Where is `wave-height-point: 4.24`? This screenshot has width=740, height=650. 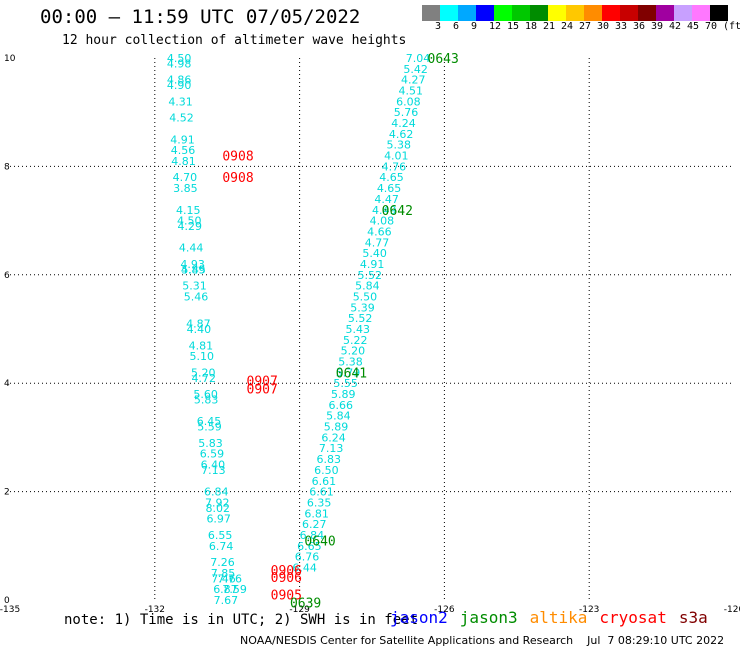 wave-height-point: 4.24 is located at coordinates (403, 123).